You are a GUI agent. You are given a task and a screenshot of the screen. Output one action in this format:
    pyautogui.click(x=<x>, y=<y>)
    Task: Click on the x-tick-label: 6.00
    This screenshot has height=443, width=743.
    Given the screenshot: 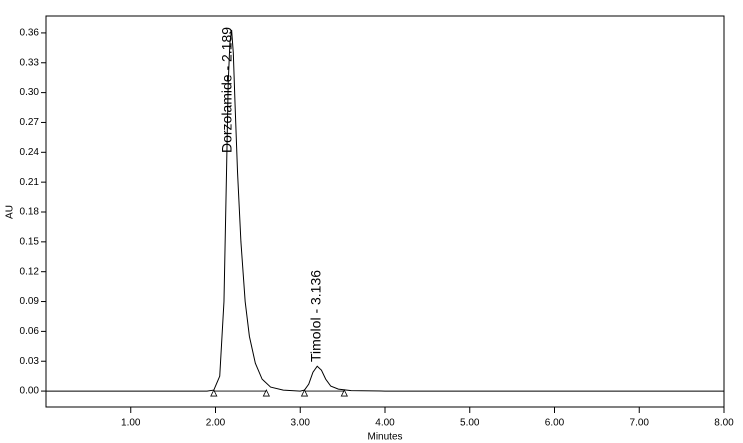 What is the action you would take?
    pyautogui.click(x=555, y=423)
    